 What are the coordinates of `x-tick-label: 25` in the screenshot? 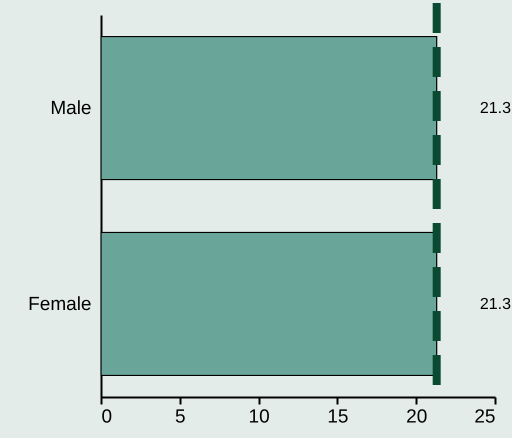 It's located at (485, 417).